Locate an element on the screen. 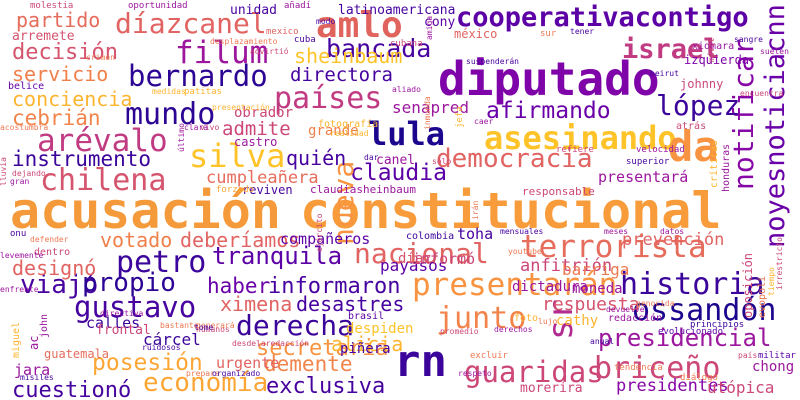 The image size is (800, 400). word-informaron: informaron is located at coordinates (334, 286).